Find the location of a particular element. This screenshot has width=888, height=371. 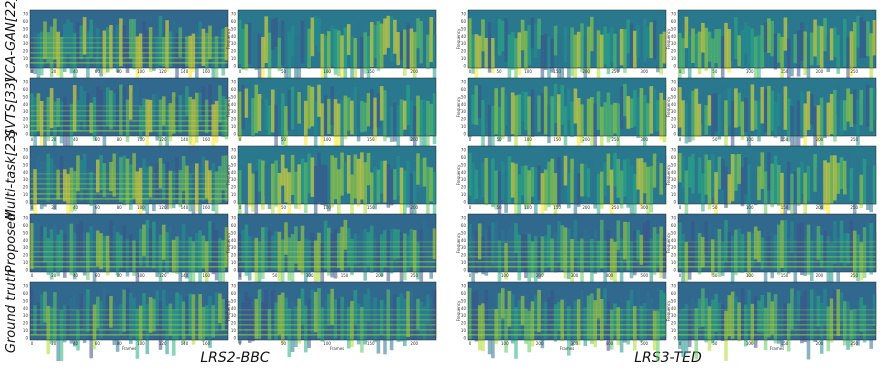

row-label: Ground truth is located at coordinates (11, 311).